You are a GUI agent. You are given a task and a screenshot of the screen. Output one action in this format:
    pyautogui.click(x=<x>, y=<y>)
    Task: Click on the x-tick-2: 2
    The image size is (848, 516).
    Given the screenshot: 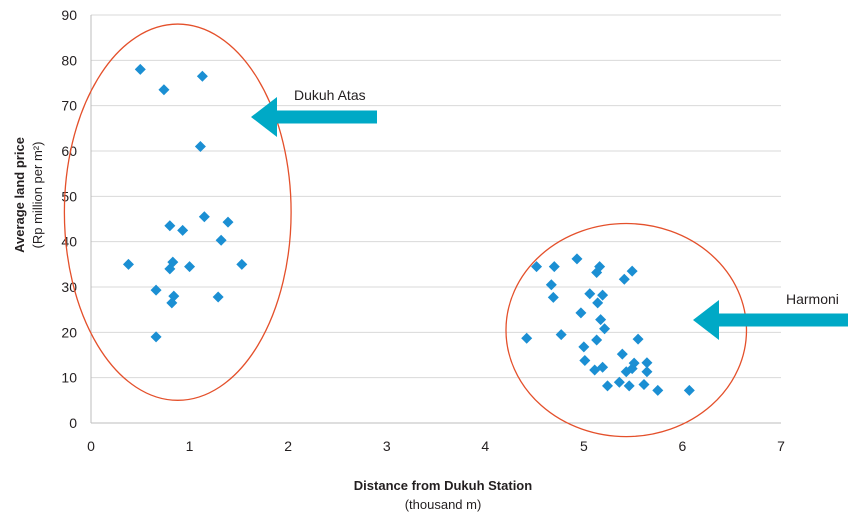 What is the action you would take?
    pyautogui.click(x=288, y=446)
    